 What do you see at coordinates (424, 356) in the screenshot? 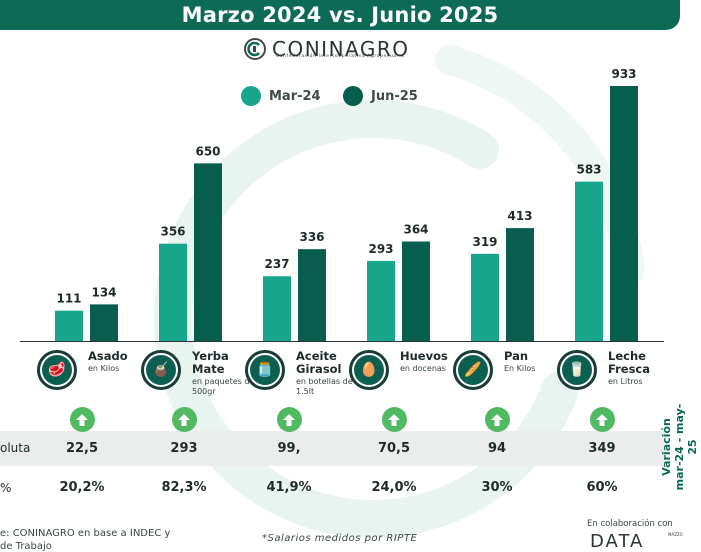
I see `category-name: Huevos` at bounding box center [424, 356].